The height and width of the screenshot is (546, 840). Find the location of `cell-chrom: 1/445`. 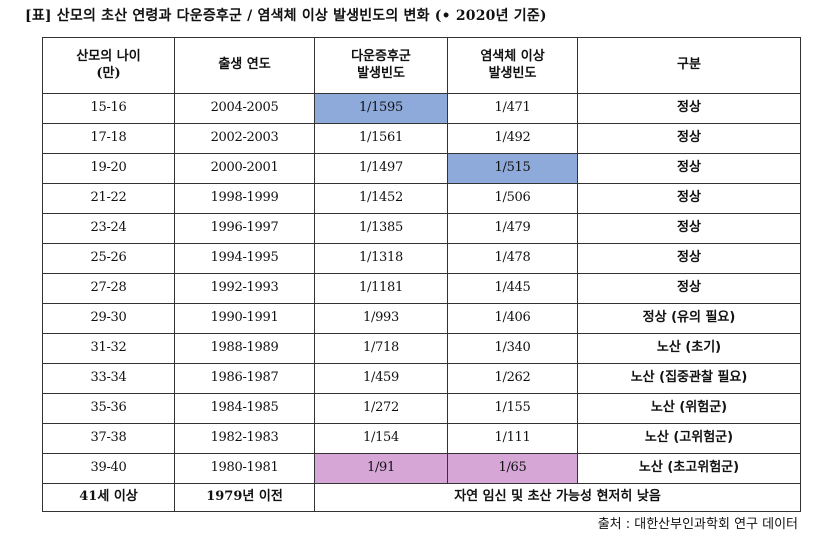

cell-chrom: 1/445 is located at coordinates (512, 288).